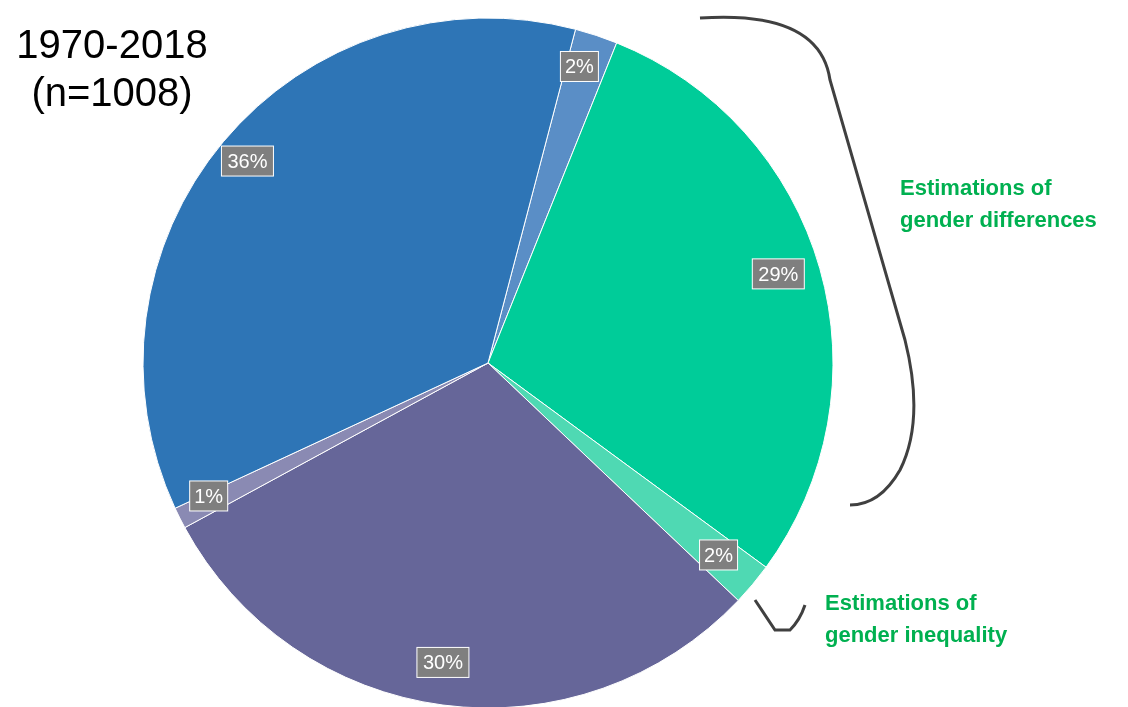 This screenshot has width=1128, height=707. What do you see at coordinates (209, 495) in the screenshot?
I see `data-label: 1%` at bounding box center [209, 495].